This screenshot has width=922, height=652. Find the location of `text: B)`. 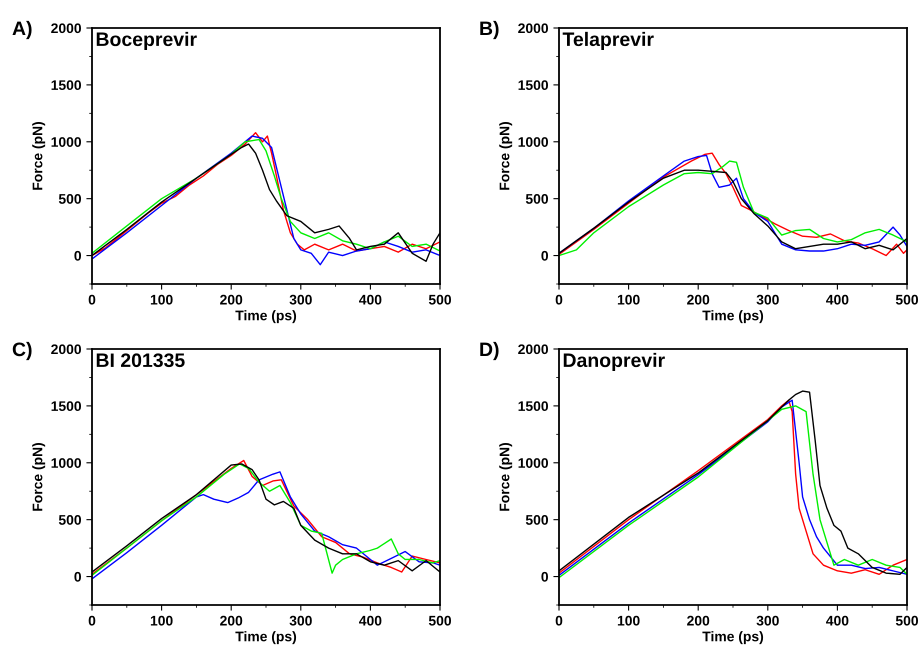

text: B) is located at coordinates (489, 30).